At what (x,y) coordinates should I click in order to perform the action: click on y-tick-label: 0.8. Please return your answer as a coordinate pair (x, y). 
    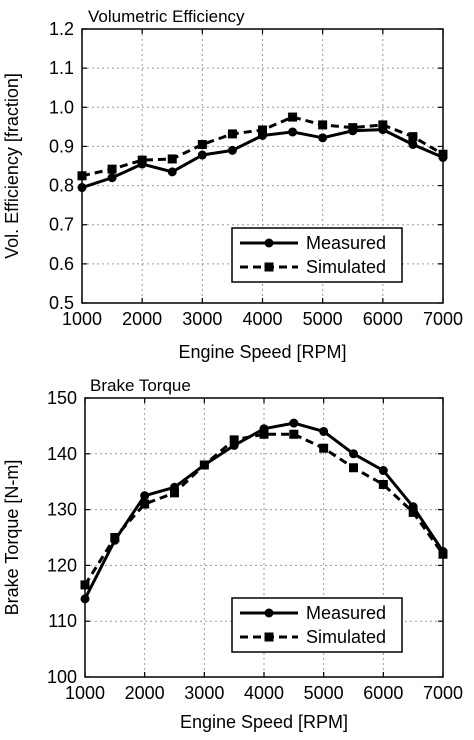
    Looking at the image, I should click on (61, 186).